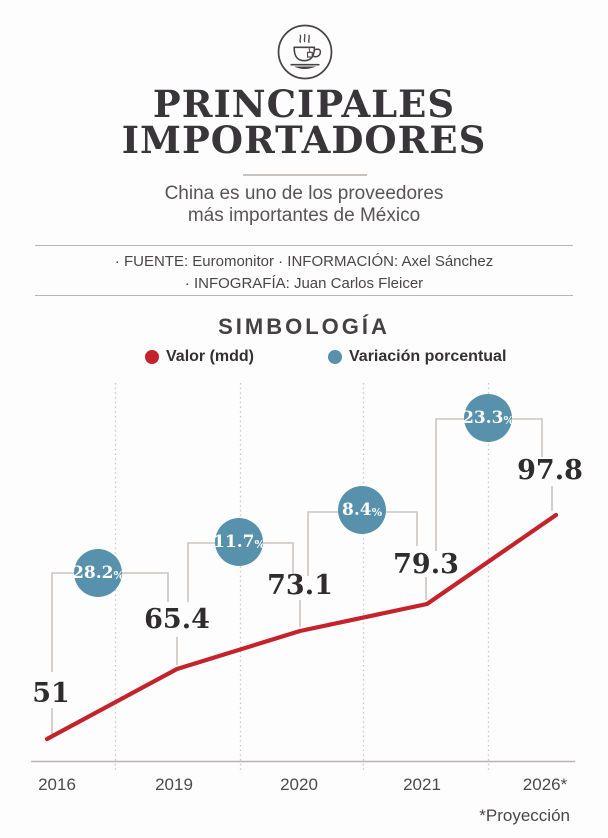 The height and width of the screenshot is (838, 608). I want to click on variation-badge-2019-2020: 11.7 %, so click(239, 542).